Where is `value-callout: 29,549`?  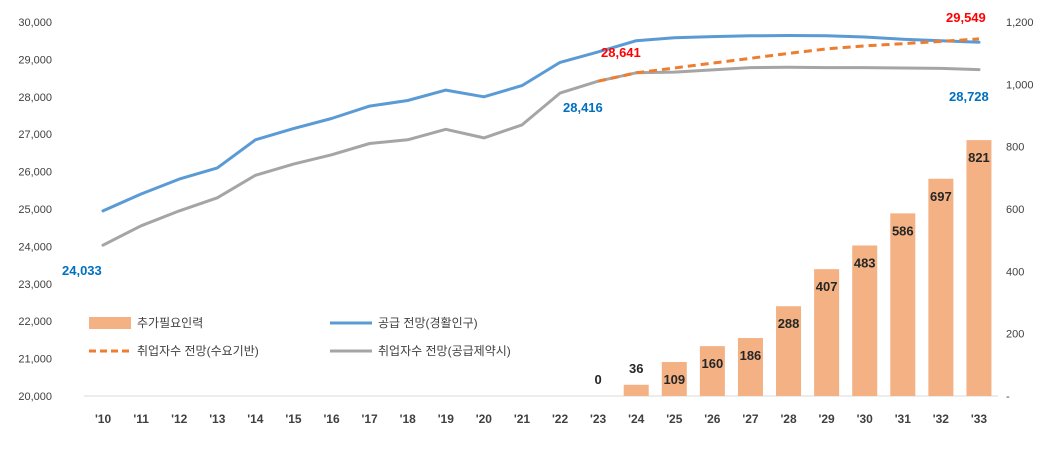 value-callout: 29,549 is located at coordinates (966, 17).